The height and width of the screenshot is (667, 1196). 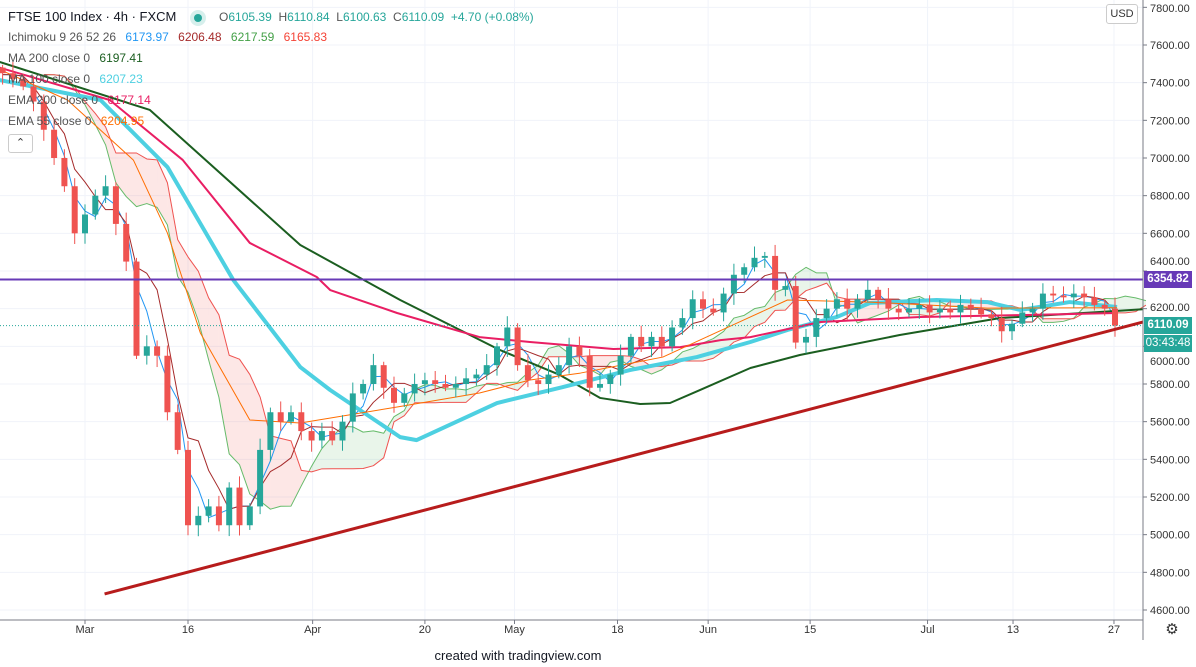 I want to click on time-tick-label: 18, so click(x=617, y=630).